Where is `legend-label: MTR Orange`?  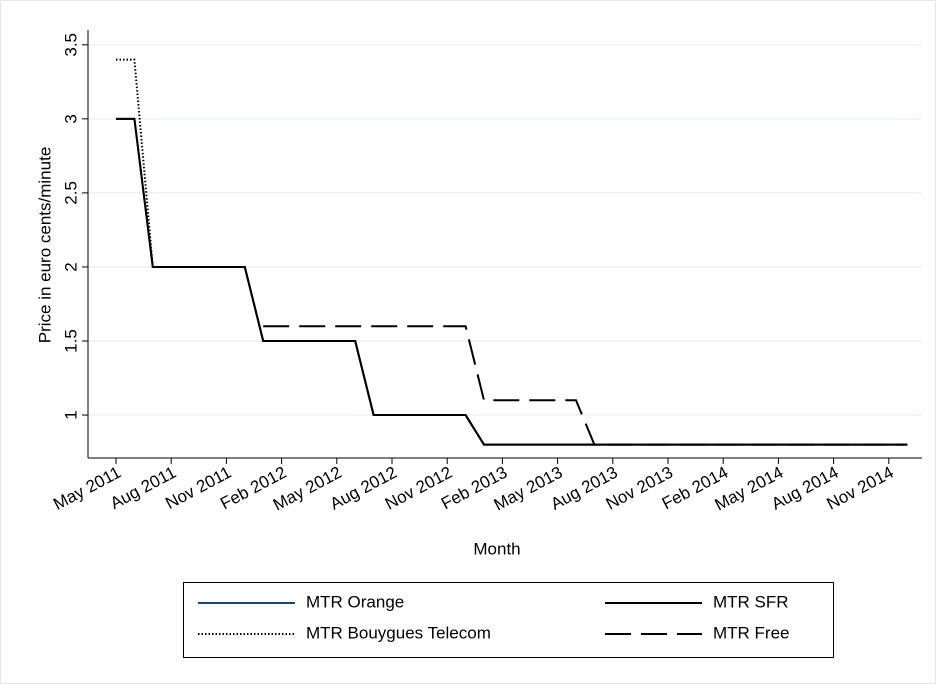
legend-label: MTR Orange is located at coordinates (355, 601).